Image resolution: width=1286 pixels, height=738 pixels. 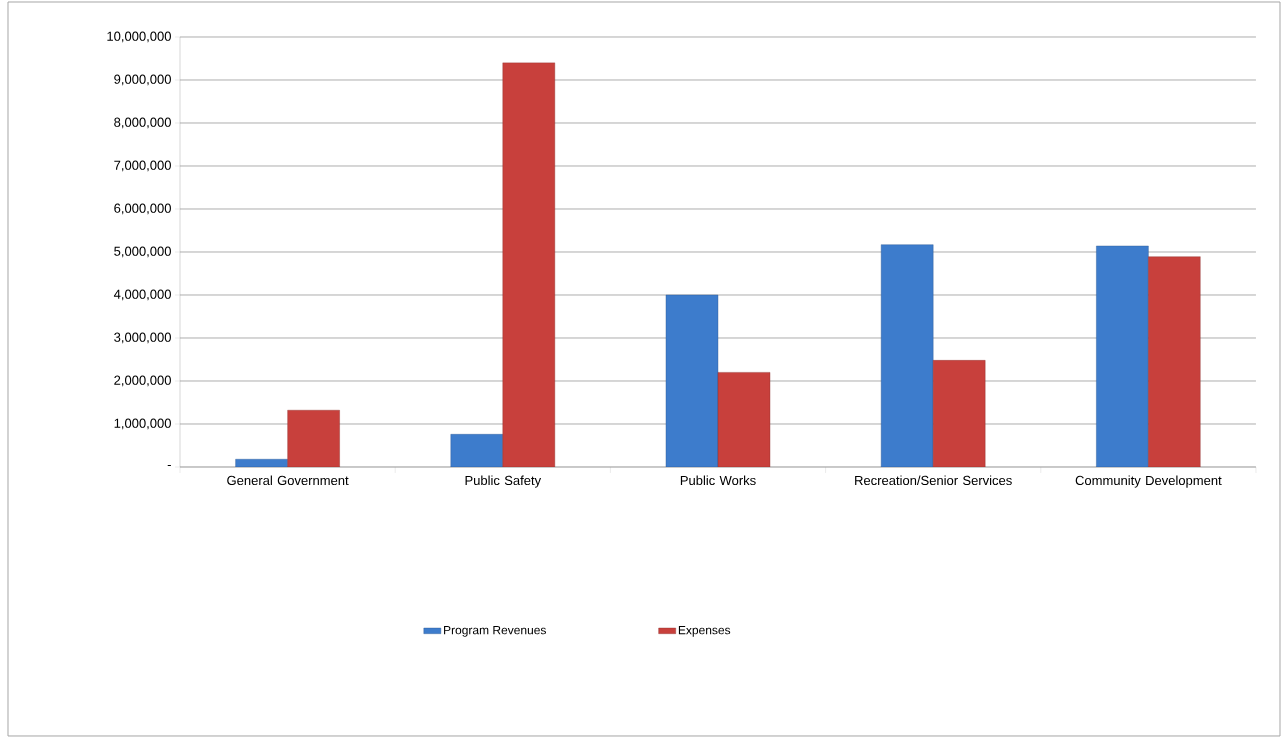 What do you see at coordinates (142, 252) in the screenshot?
I see `y-tick-label: 5,000,000` at bounding box center [142, 252].